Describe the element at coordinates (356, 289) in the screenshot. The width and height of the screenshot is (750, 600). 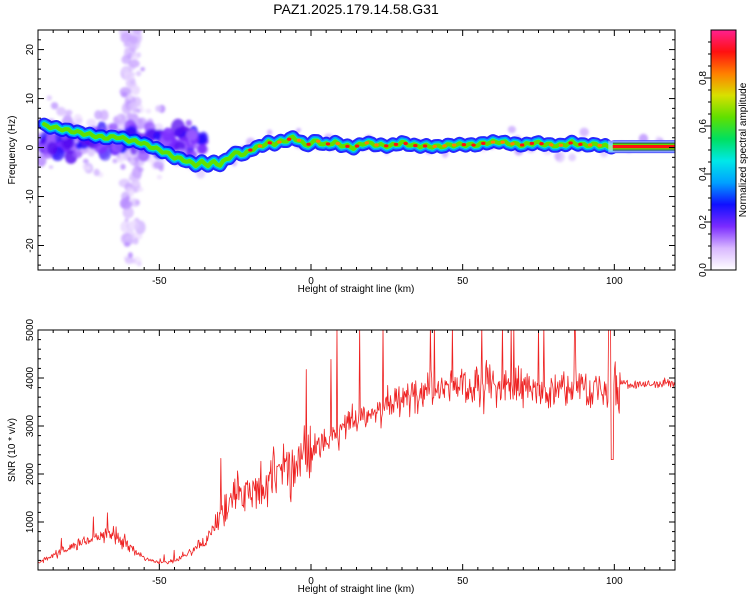
I see `spectrogram-x-axis-label: Height of straight line (km)` at that location.